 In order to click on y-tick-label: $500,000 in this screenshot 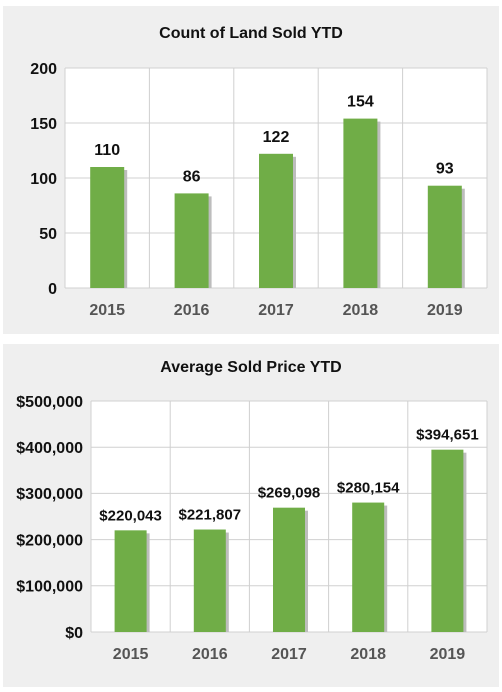, I will do `click(49, 402)`.